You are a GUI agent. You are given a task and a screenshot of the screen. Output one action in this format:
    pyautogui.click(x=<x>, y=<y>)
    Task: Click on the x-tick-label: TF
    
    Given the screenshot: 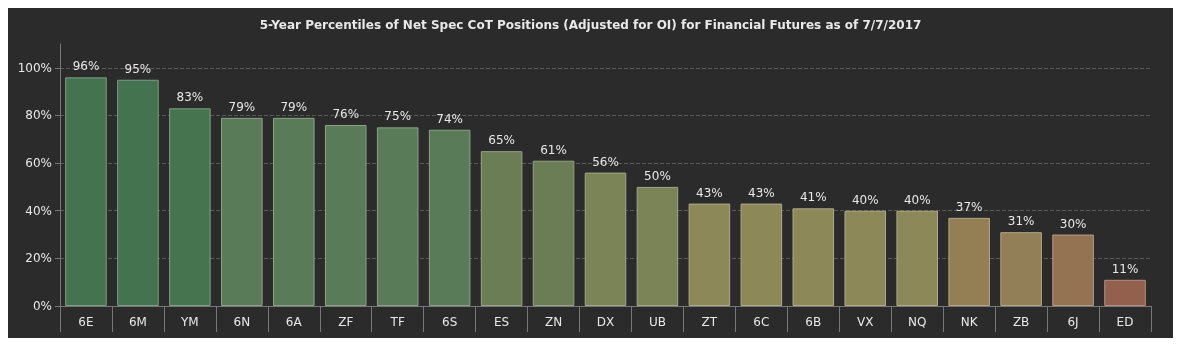 What is the action you would take?
    pyautogui.click(x=397, y=322)
    